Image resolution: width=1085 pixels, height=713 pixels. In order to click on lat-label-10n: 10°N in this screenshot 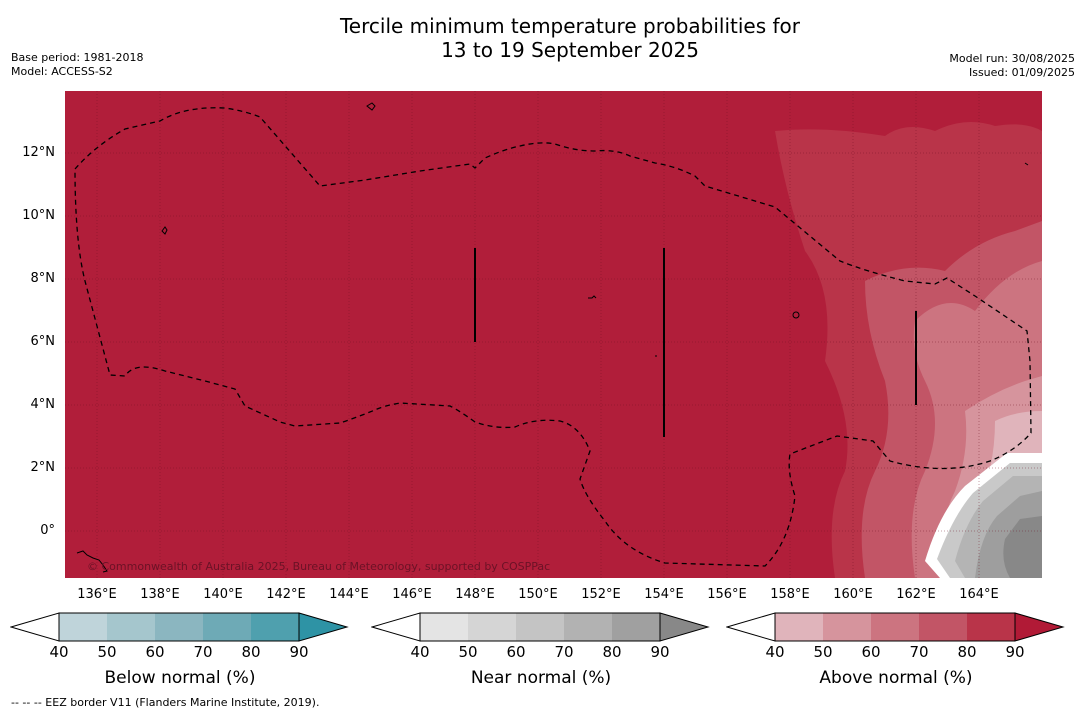, I will do `click(38, 215)`.